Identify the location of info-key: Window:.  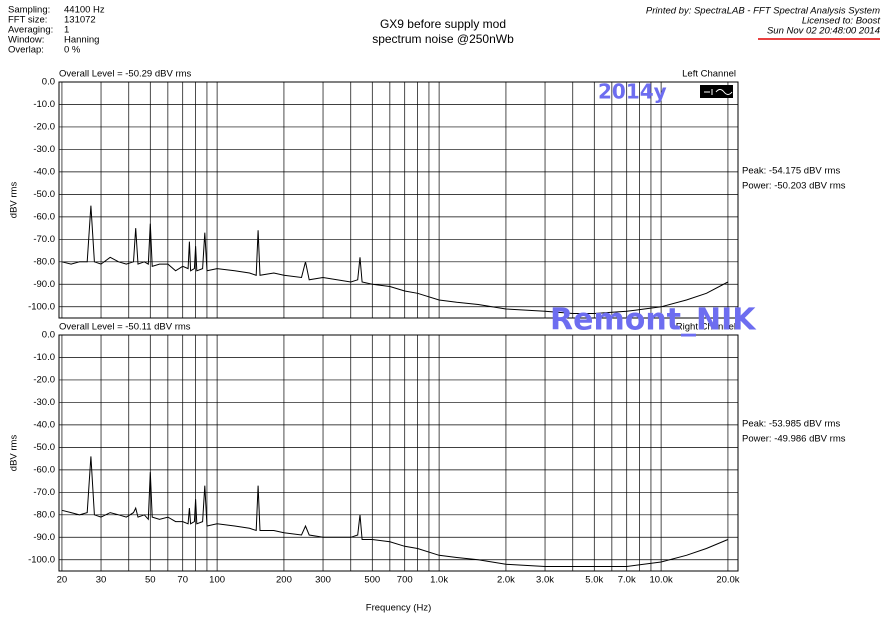
(26, 40).